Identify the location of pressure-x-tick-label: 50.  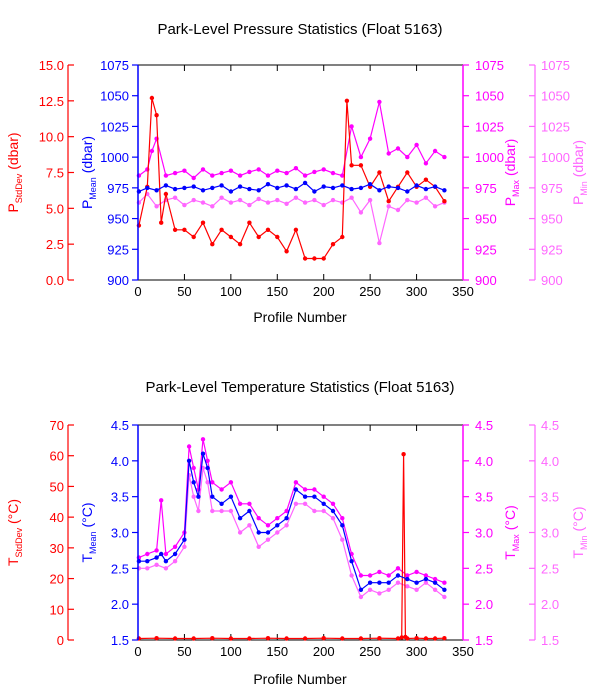
(184, 291).